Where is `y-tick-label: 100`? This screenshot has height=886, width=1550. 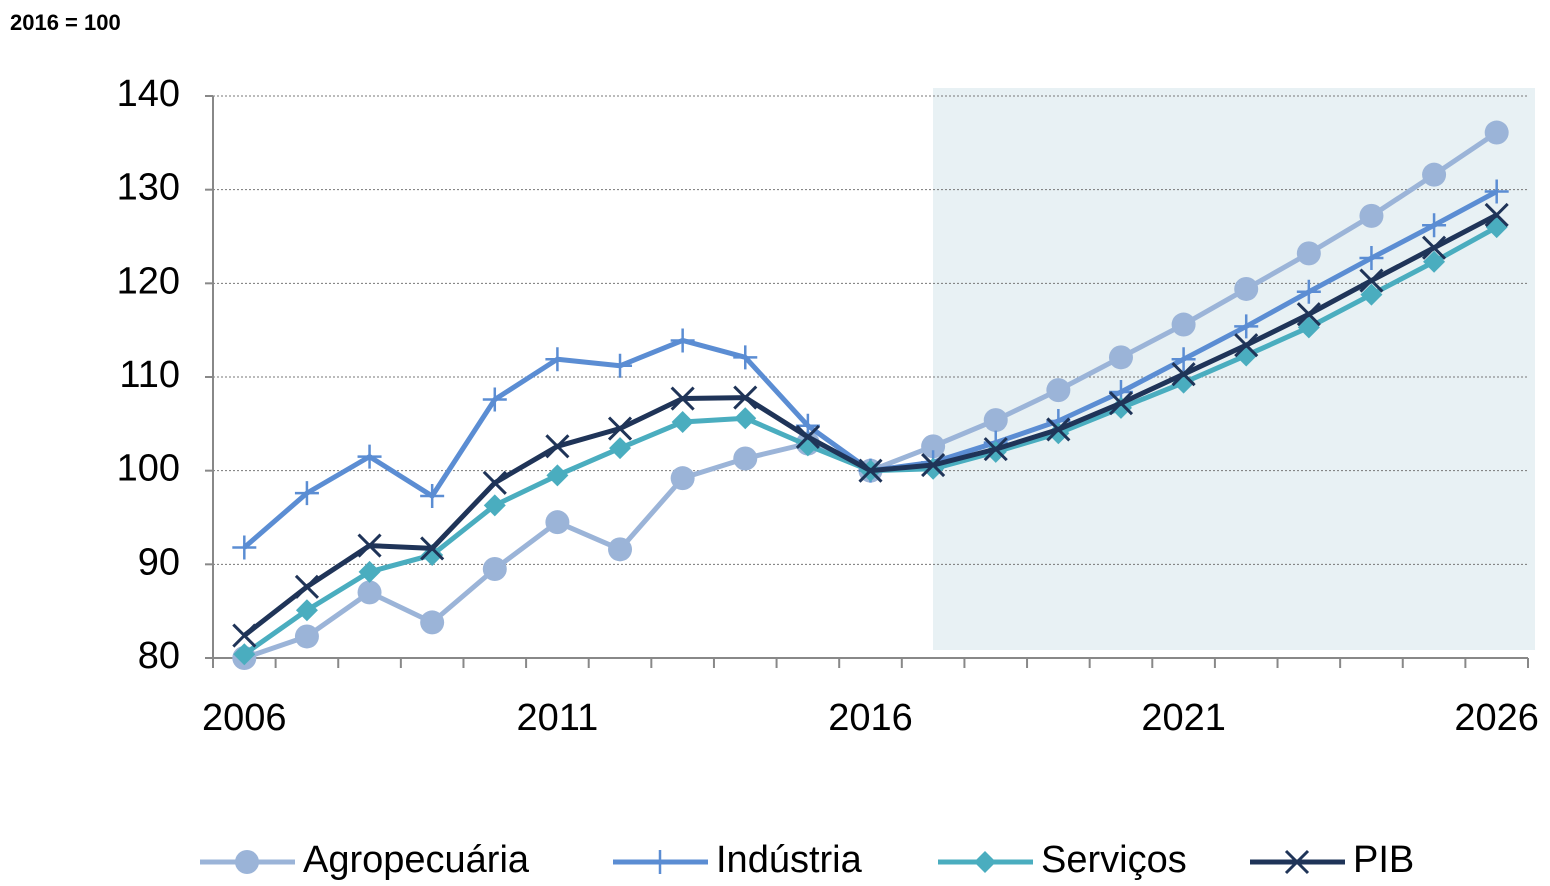
y-tick-label: 100 is located at coordinates (148, 469).